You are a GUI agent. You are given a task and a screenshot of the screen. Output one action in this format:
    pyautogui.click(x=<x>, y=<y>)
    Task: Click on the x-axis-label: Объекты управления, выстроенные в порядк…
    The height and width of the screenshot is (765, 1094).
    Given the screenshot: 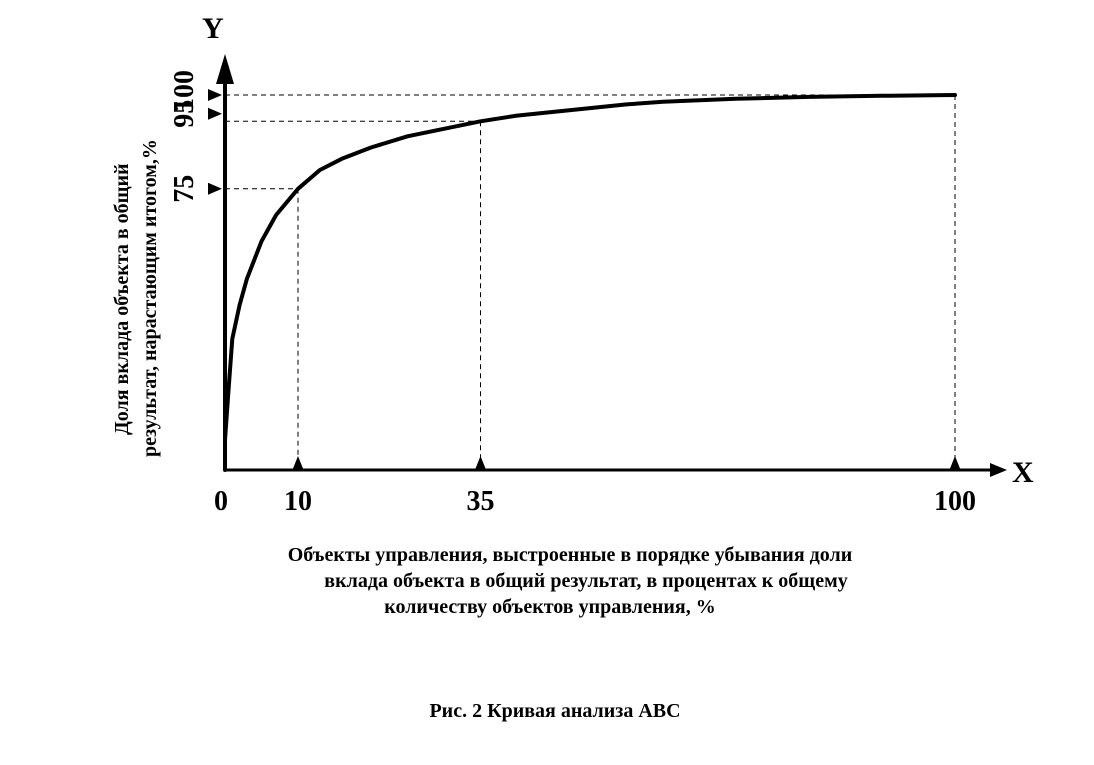 What is the action you would take?
    pyautogui.click(x=575, y=581)
    